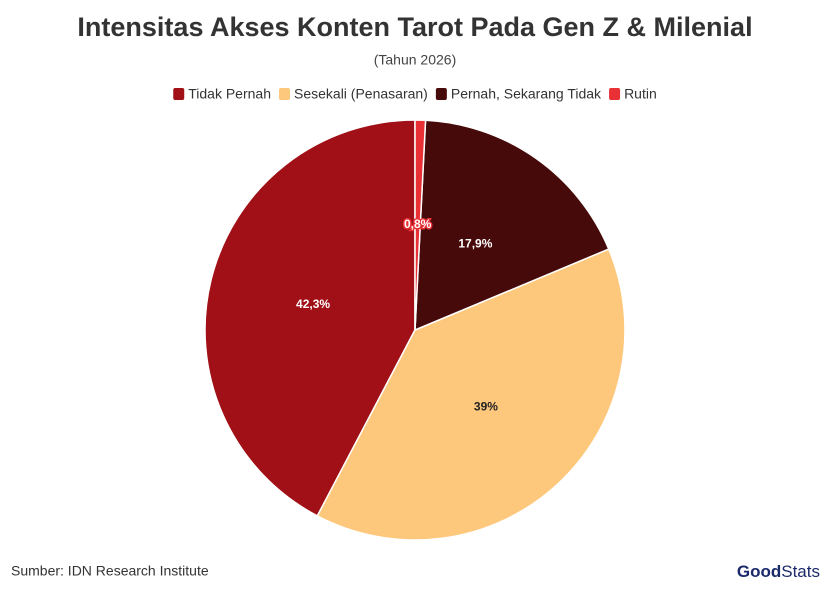 The image size is (830, 593). Describe the element at coordinates (640, 94) in the screenshot. I see `legend-label: Rutin` at that location.